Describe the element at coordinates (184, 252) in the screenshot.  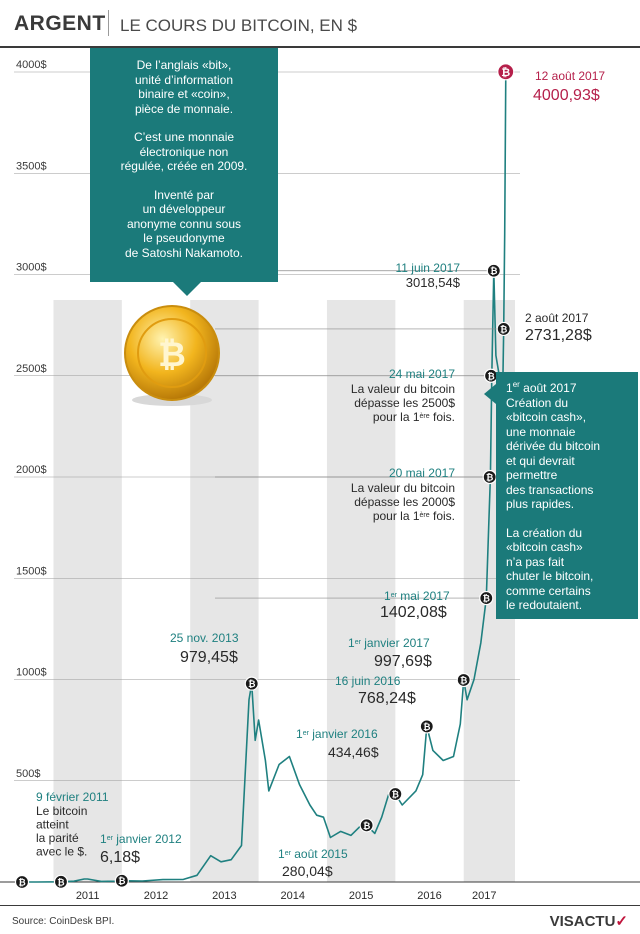
I see `definition-line: de Satoshi Nakamoto.` at that location.